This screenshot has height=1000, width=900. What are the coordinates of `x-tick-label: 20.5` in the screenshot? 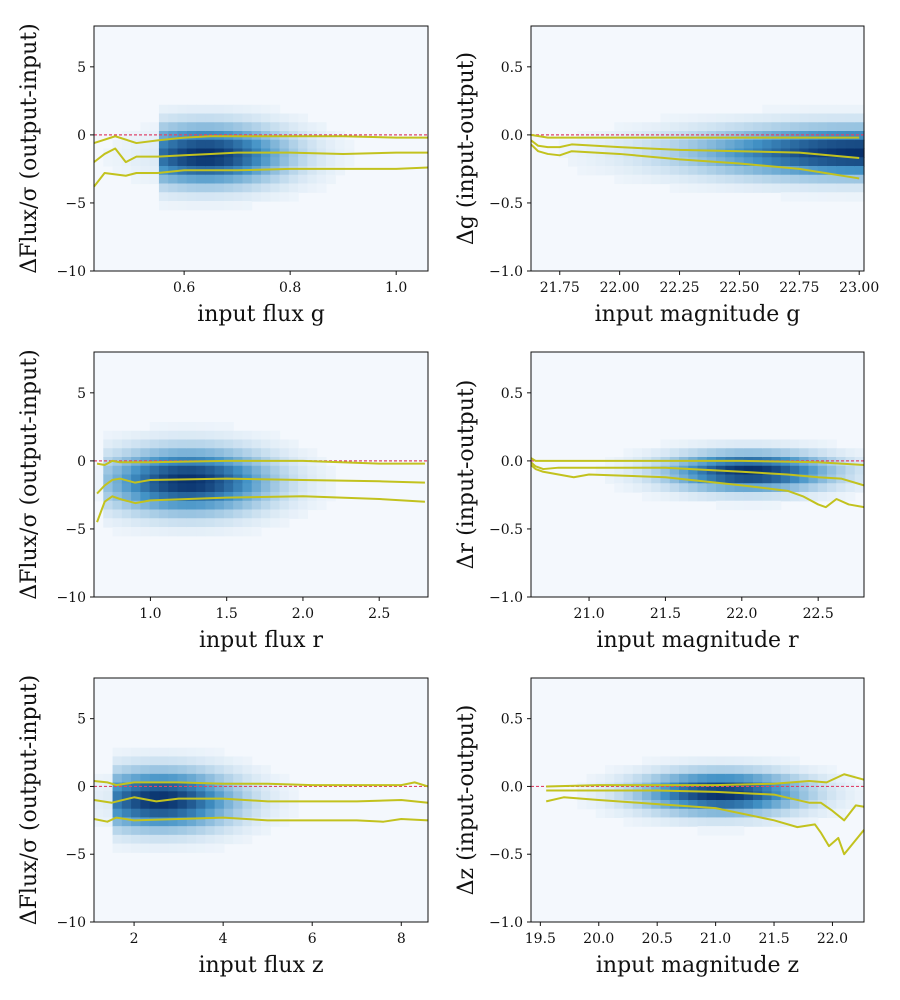 It's located at (657, 939).